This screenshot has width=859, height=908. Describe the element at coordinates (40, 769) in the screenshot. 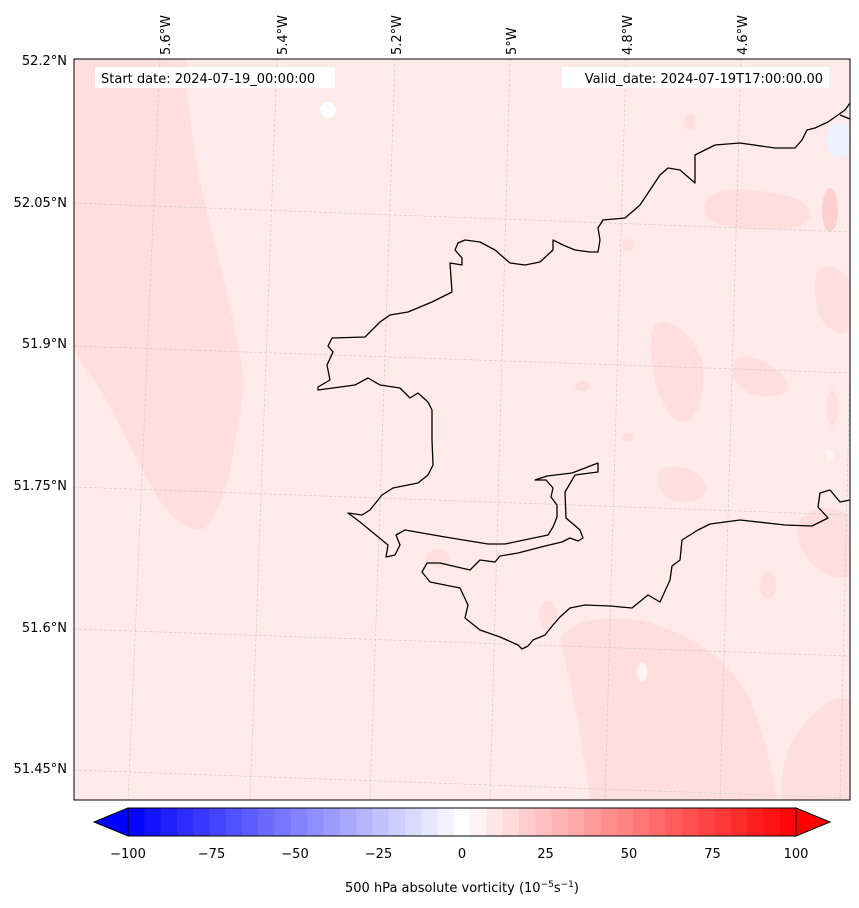

I see `lat-label-51.45n: 51.45°N` at that location.